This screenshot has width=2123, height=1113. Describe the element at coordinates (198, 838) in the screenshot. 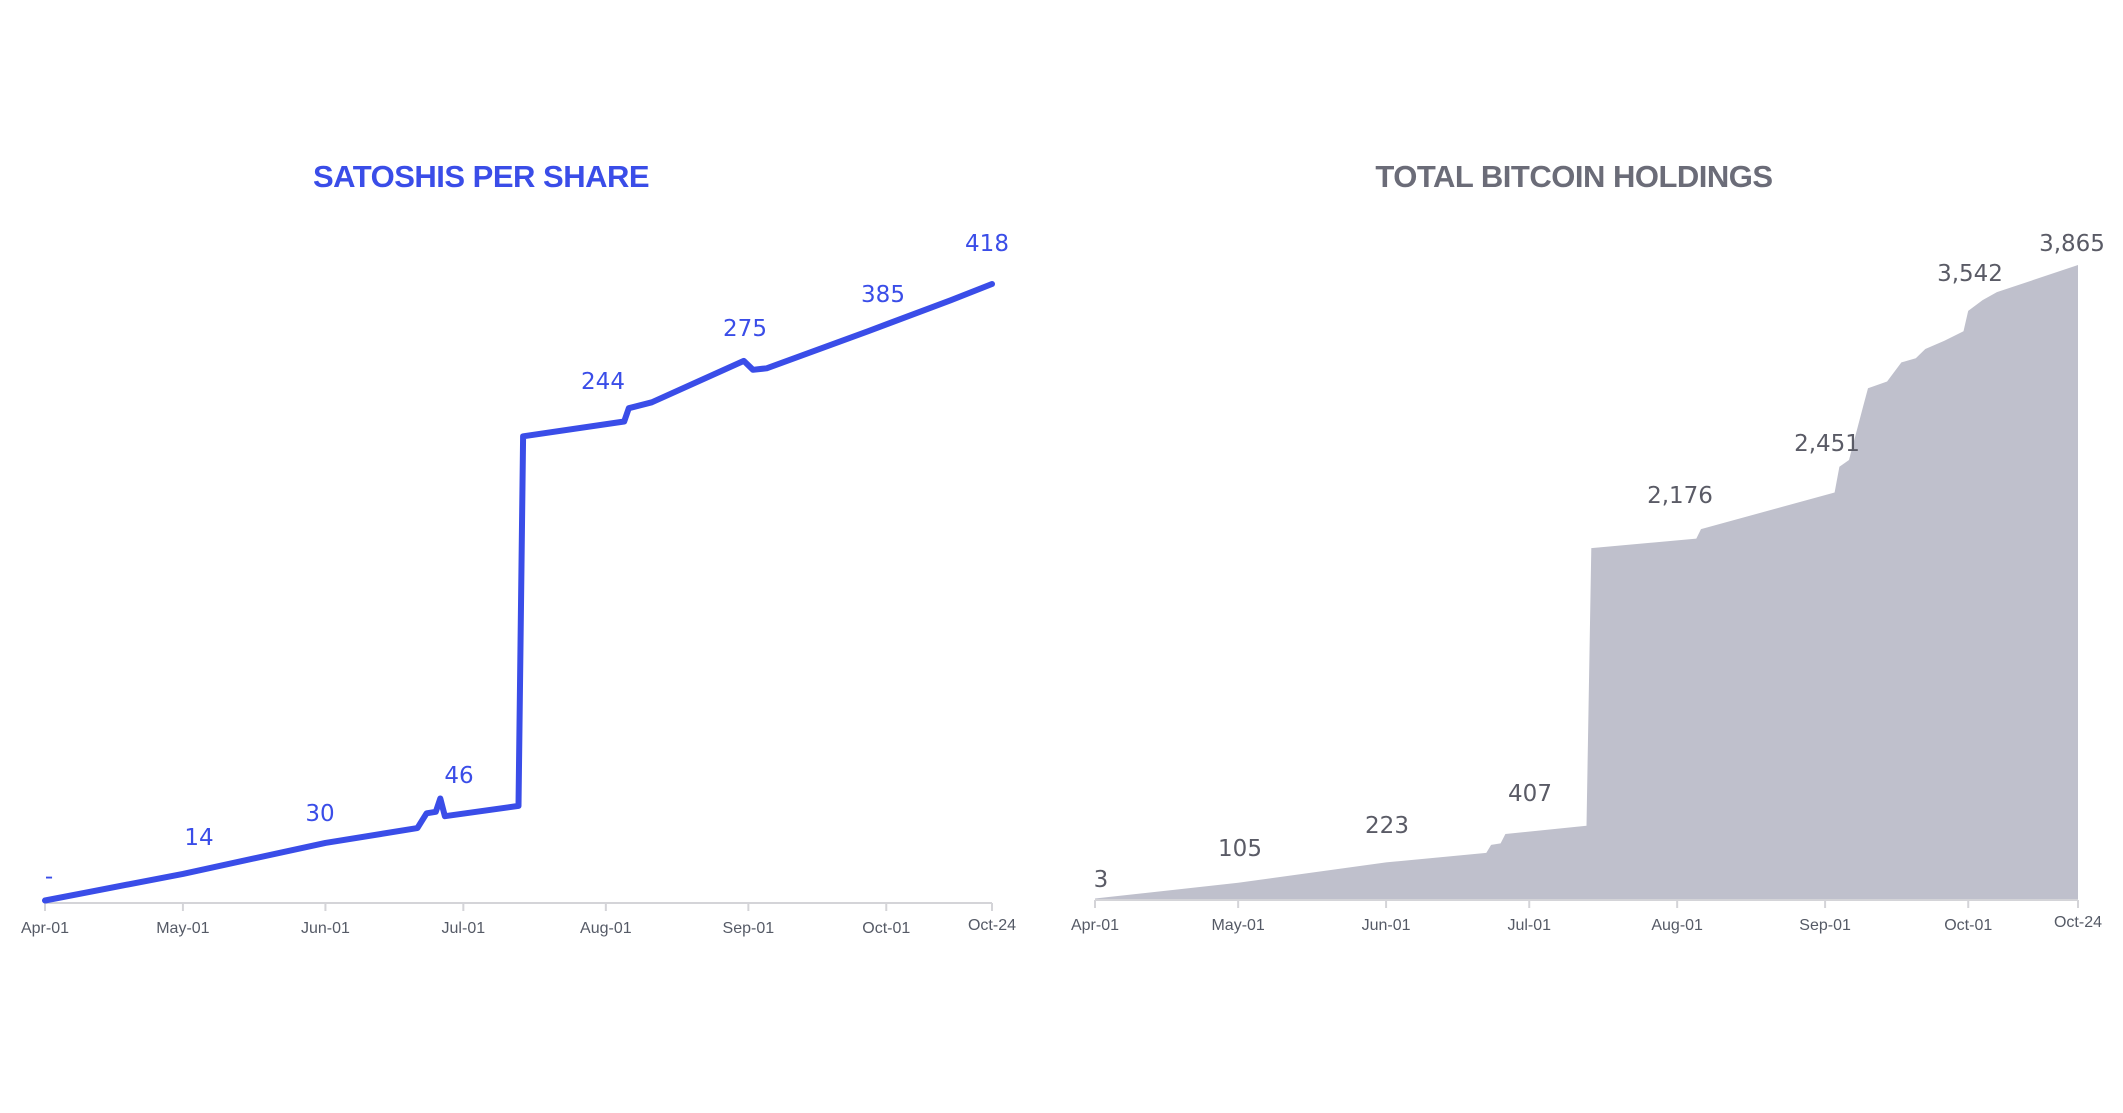

I see `data-label: 14` at that location.